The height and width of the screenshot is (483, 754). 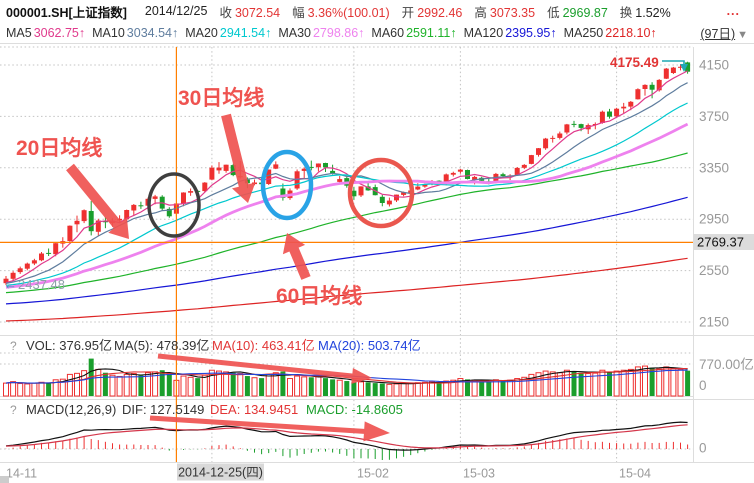 What do you see at coordinates (135, 32) in the screenshot?
I see `ma10-legend: MA10 3034.54↑` at bounding box center [135, 32].